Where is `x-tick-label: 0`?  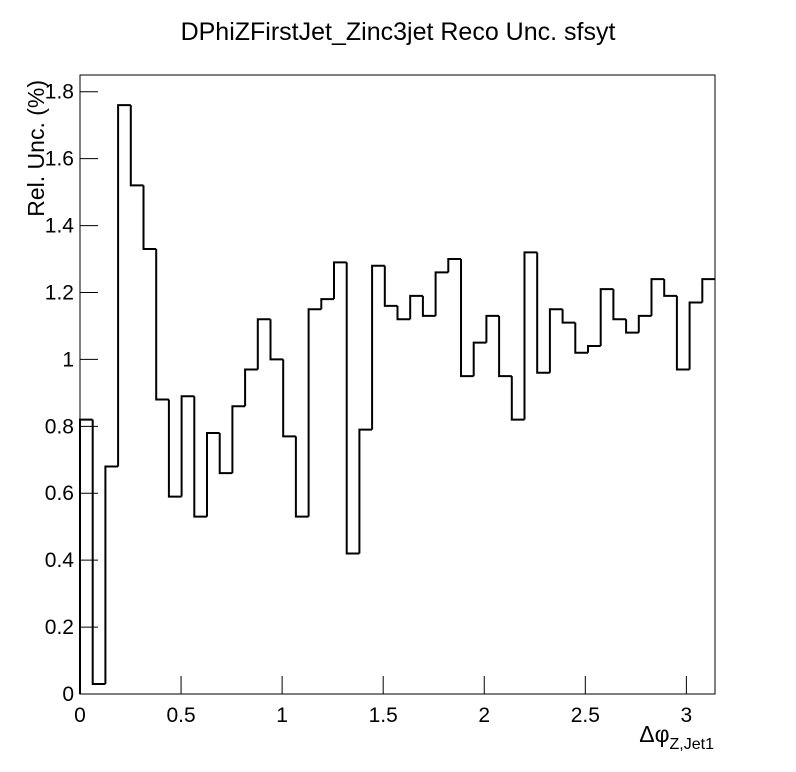 x-tick-label: 0 is located at coordinates (80, 715).